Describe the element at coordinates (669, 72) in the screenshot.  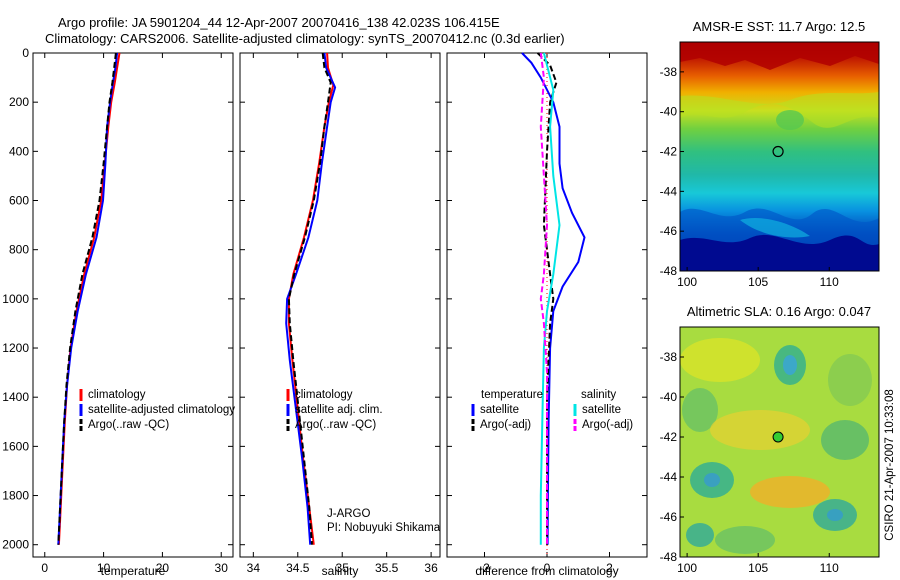
I see `sst-axes-lat-label: -38` at that location.